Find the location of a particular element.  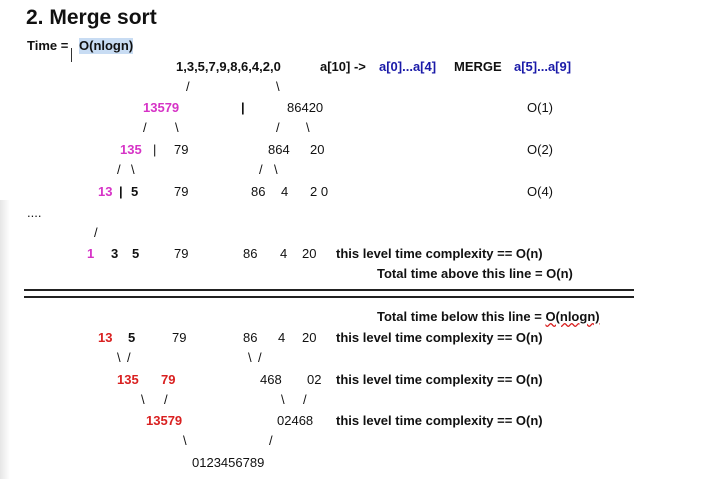

merge1-c: 79 is located at coordinates (179, 337).